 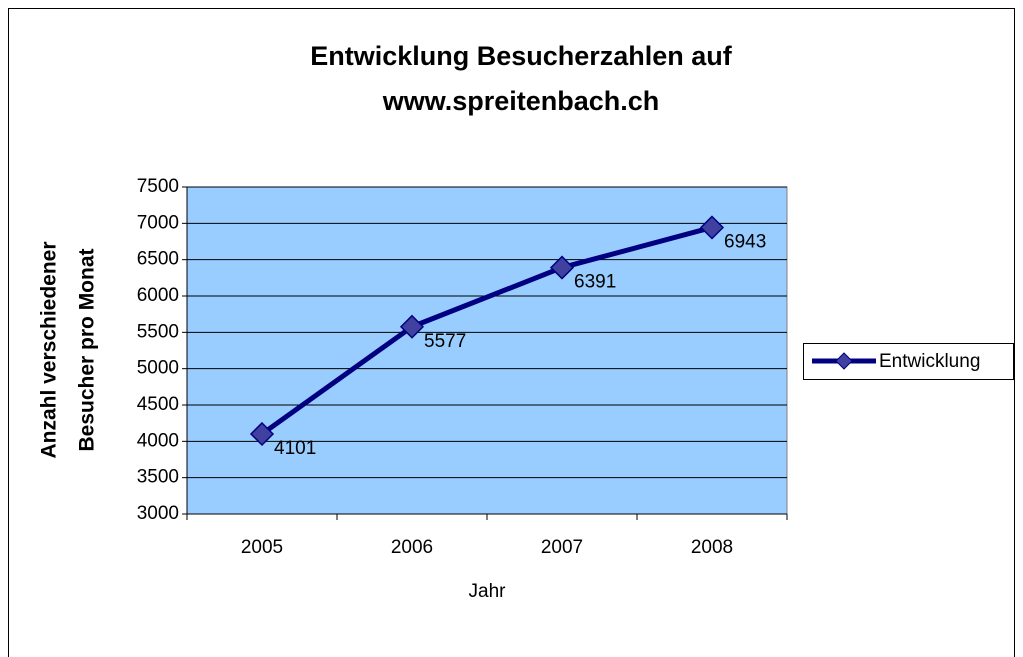 What do you see at coordinates (595, 282) in the screenshot?
I see `data-label: 6391` at bounding box center [595, 282].